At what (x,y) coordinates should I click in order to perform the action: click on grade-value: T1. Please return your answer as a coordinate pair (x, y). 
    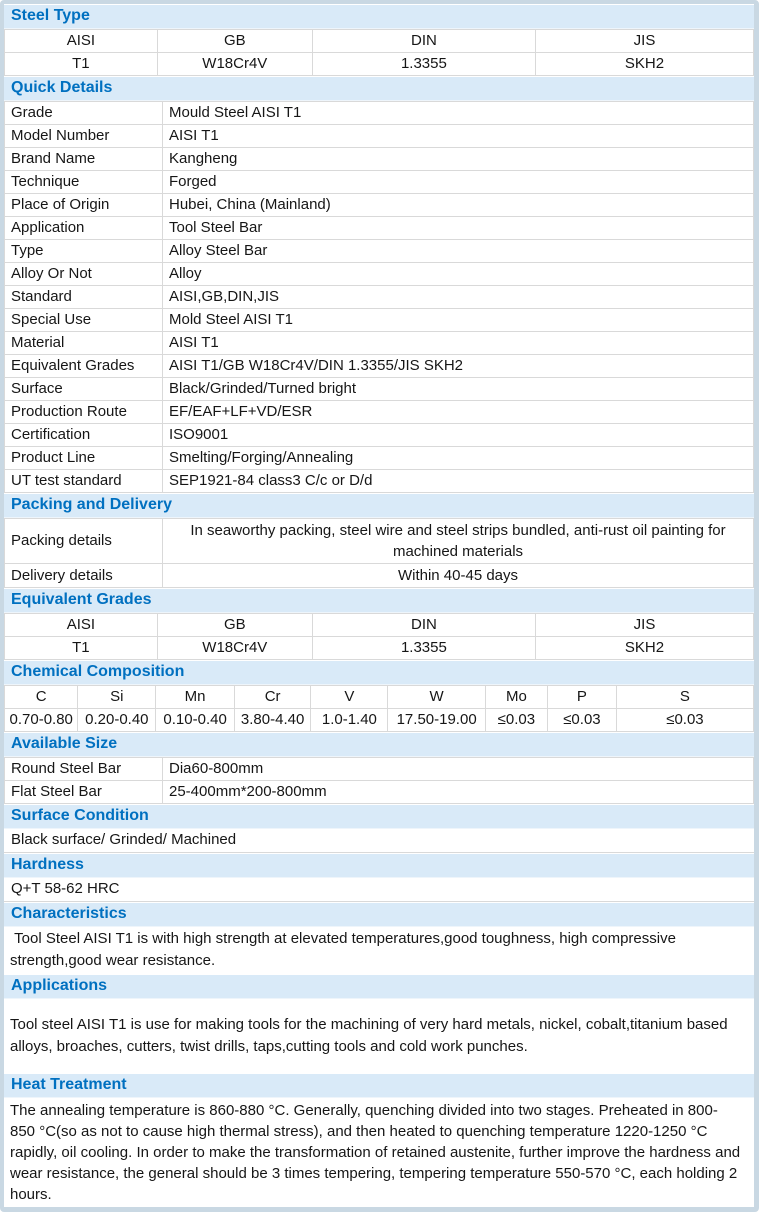
    Looking at the image, I should click on (81, 648).